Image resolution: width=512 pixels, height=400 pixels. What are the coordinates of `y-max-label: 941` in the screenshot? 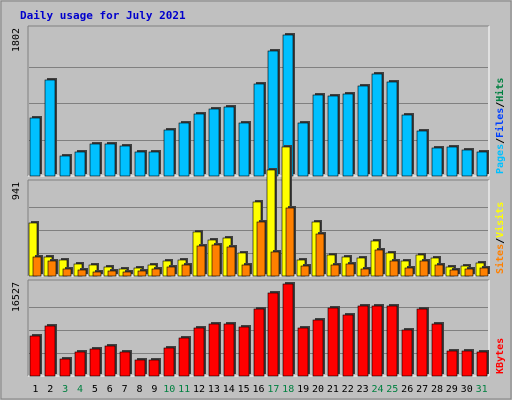 It's located at (16, 191).